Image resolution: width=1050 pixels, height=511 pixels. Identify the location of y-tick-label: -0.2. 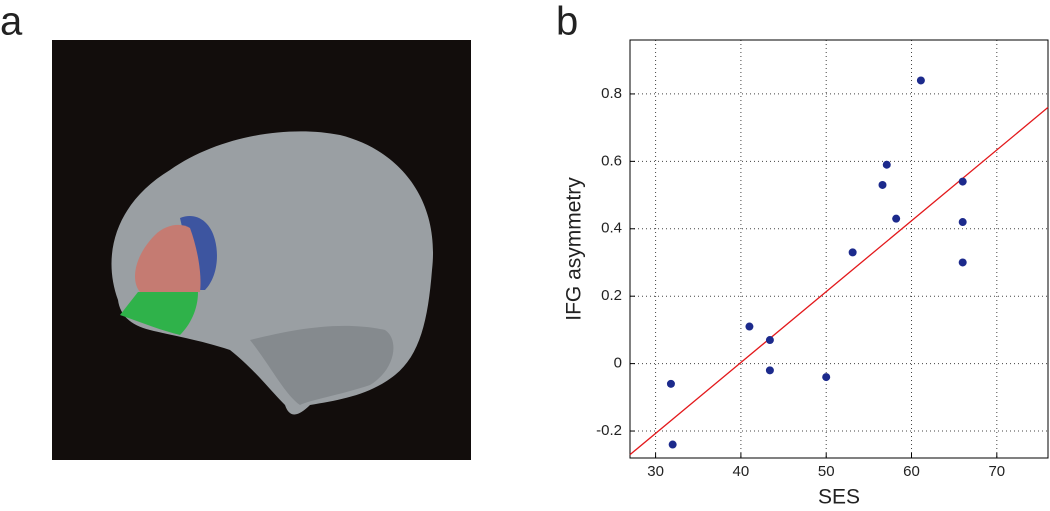
(609, 430).